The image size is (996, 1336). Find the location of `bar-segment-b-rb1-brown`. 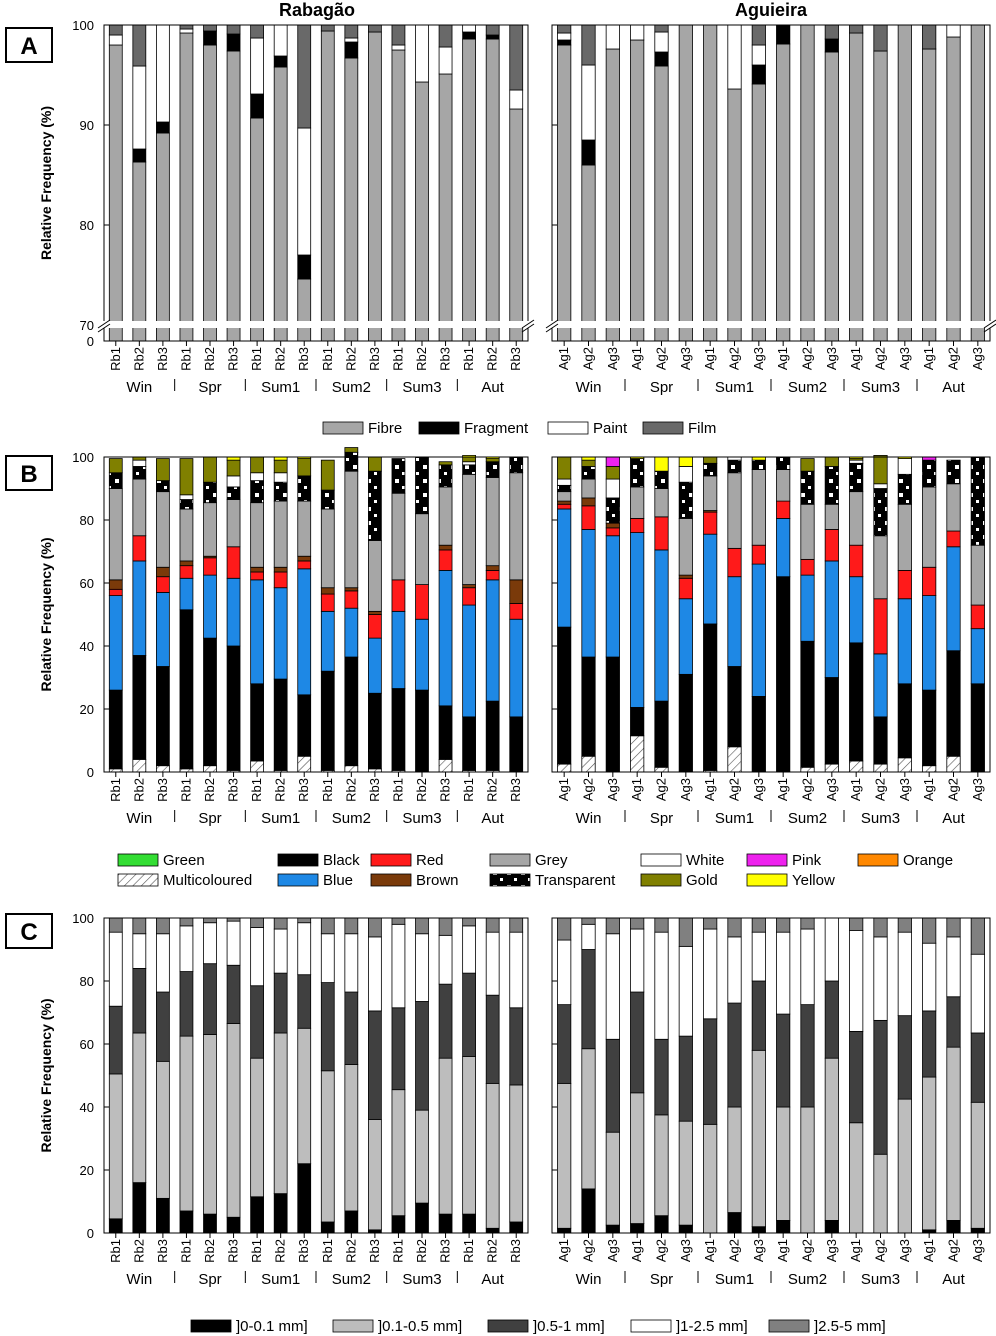

bar-segment-b-rb1-brown is located at coordinates (327, 591).